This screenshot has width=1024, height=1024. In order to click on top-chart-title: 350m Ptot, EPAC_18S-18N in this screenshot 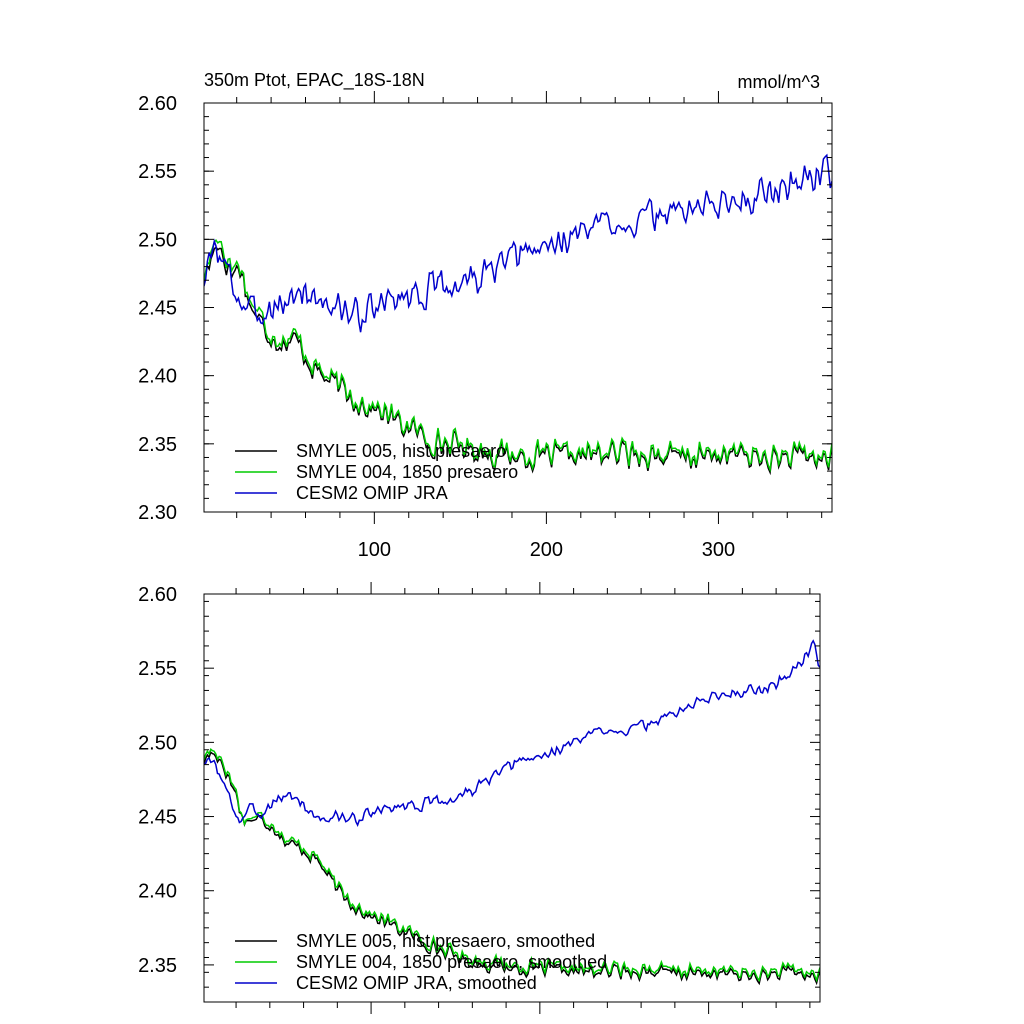, I will do `click(314, 80)`.